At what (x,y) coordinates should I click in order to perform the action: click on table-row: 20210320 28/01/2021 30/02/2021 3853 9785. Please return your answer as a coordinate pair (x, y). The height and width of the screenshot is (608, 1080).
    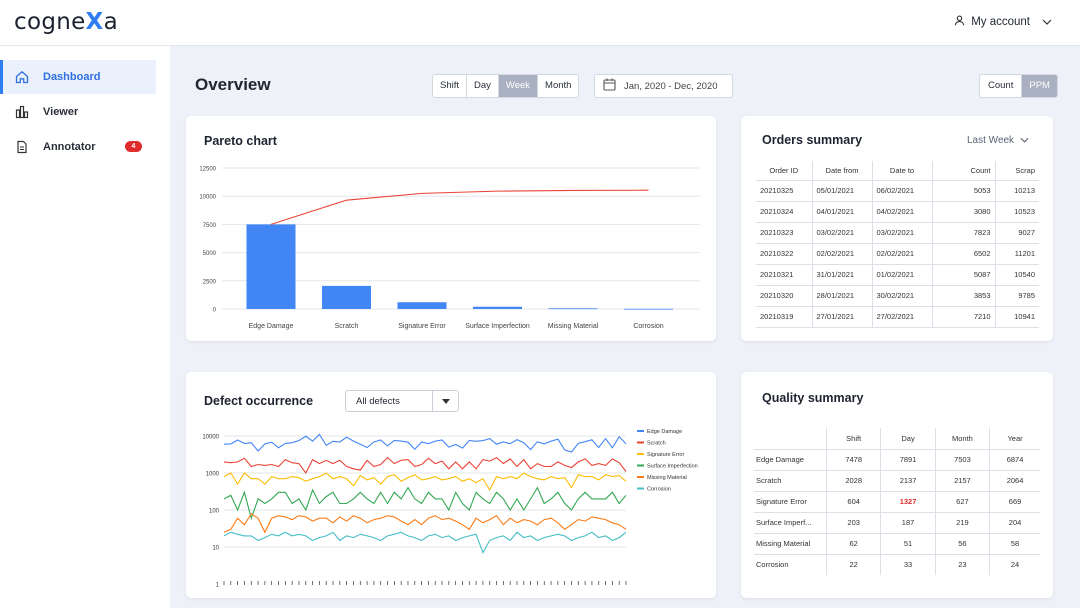
    Looking at the image, I should click on (897, 296).